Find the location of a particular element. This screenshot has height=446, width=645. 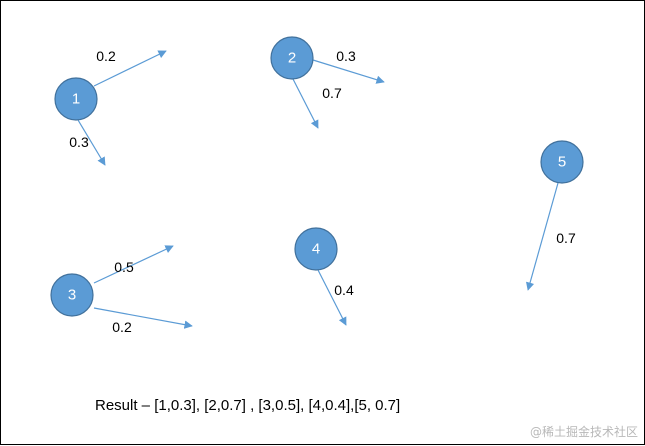

node-label-5: 5 is located at coordinates (562, 162).